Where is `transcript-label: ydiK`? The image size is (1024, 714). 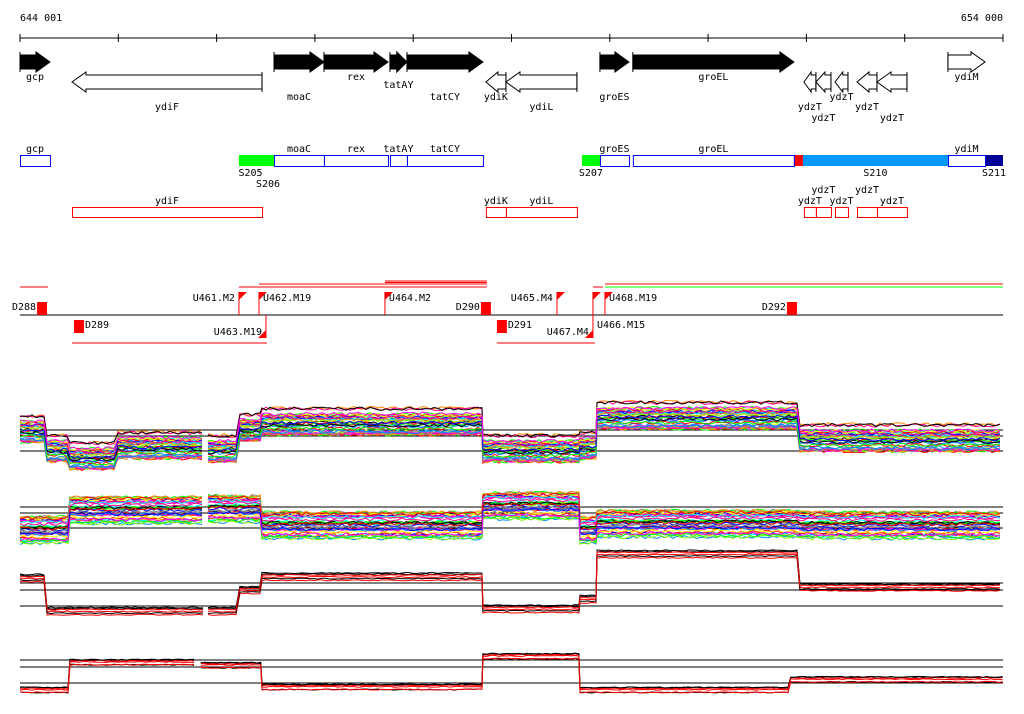
transcript-label: ydiK is located at coordinates (496, 201).